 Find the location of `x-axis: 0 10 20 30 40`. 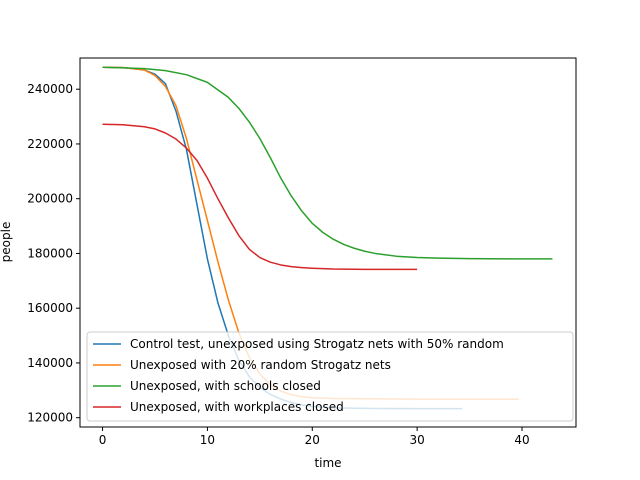

x-axis: 0 10 20 30 40 is located at coordinates (314, 437).